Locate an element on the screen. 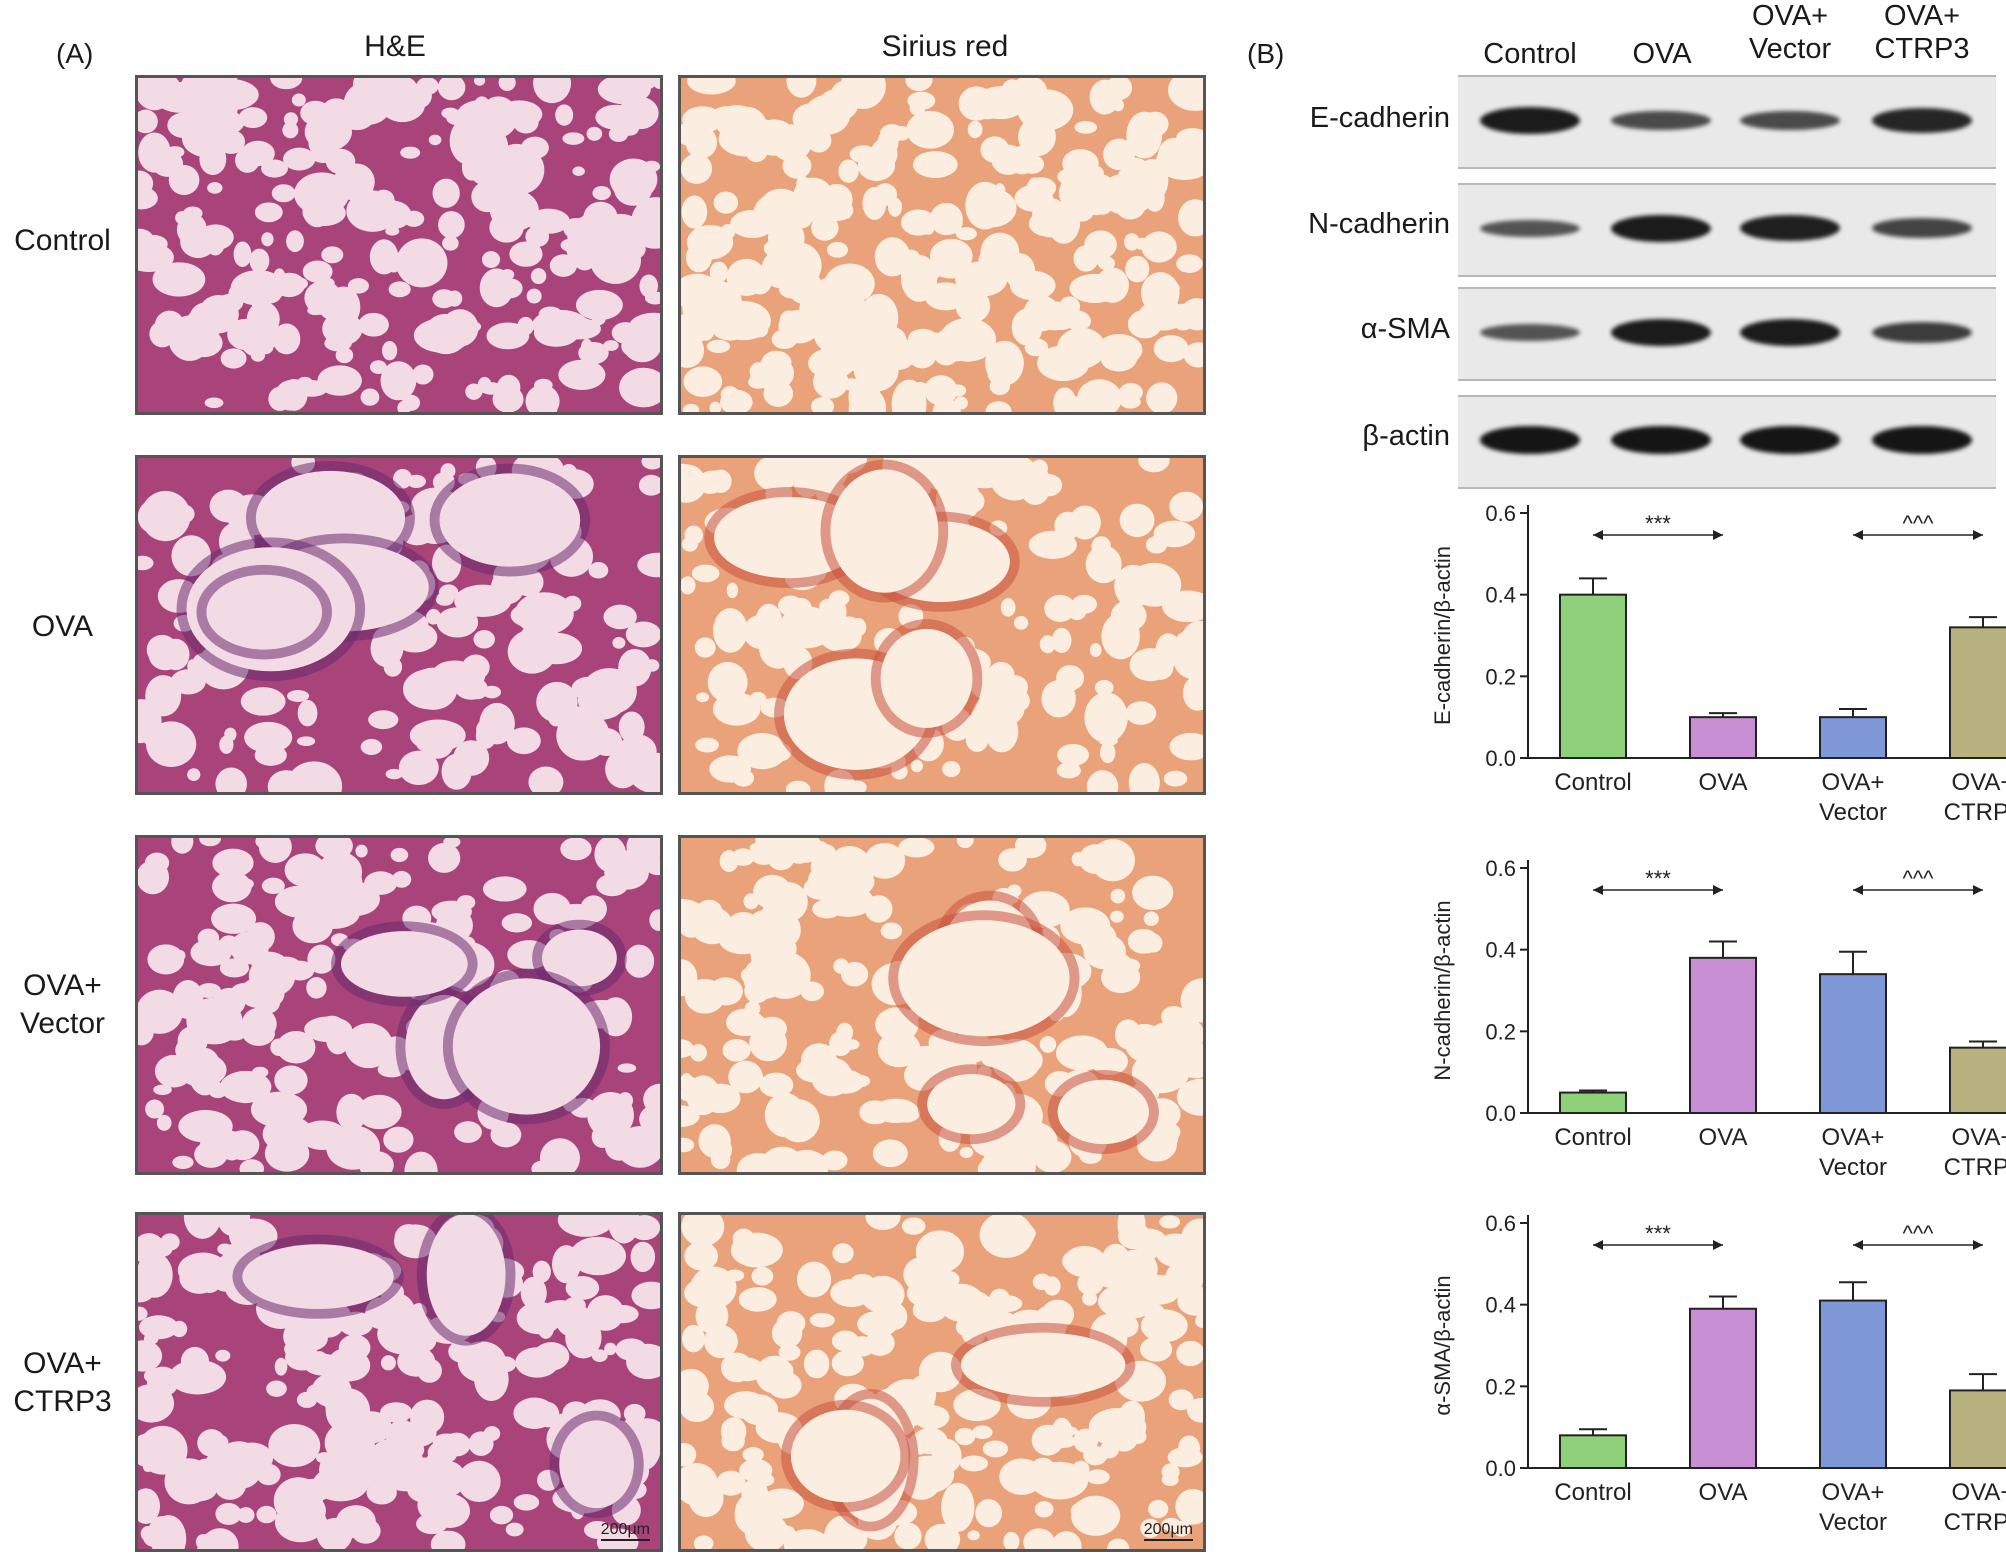 This screenshot has height=1565, width=2006. lane-header-control: Control is located at coordinates (1530, 54).